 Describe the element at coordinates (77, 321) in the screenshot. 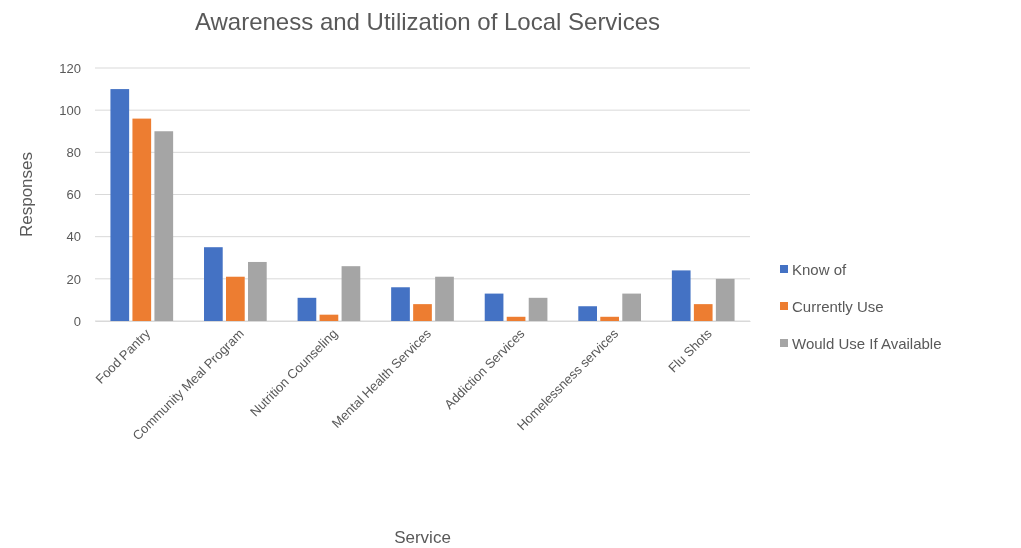

I see `y-tick-label: 0` at that location.